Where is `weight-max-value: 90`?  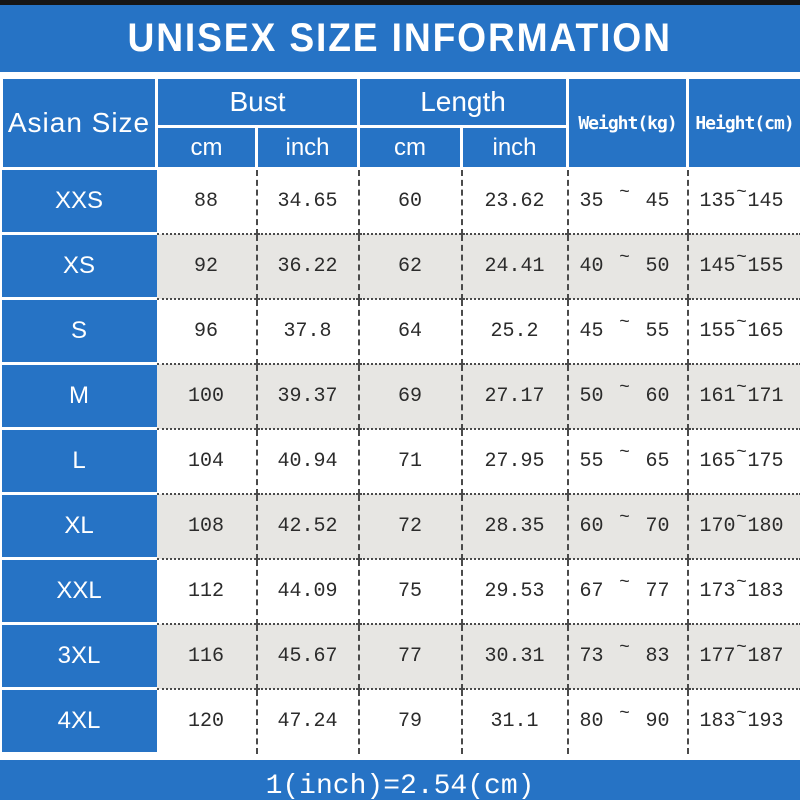 weight-max-value: 90 is located at coordinates (657, 721).